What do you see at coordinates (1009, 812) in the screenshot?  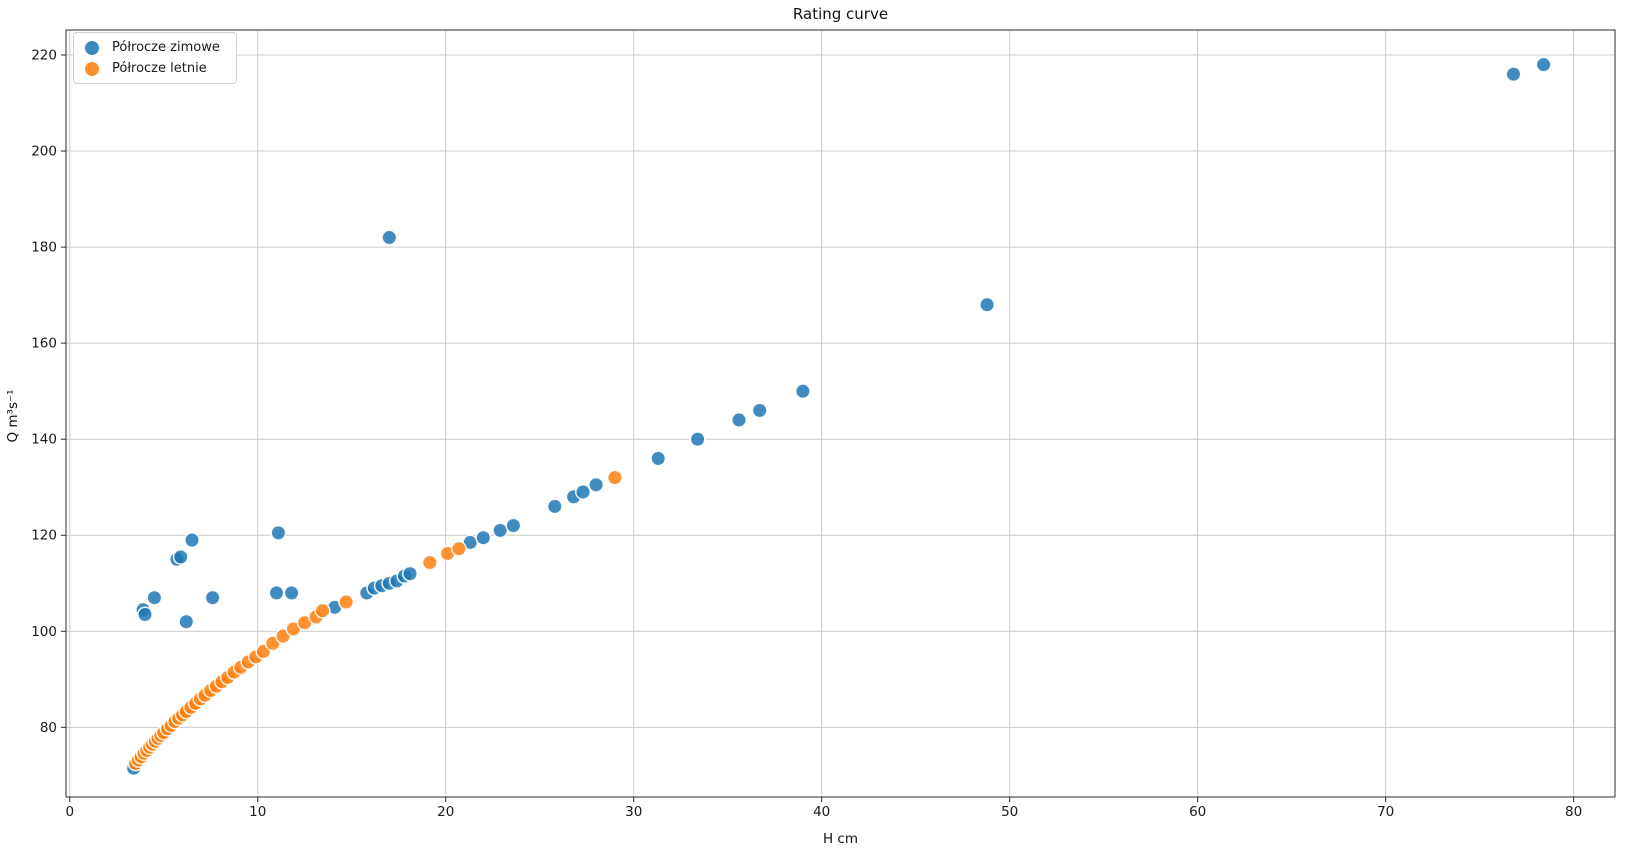 I see `x-tick-label: 50` at bounding box center [1009, 812].